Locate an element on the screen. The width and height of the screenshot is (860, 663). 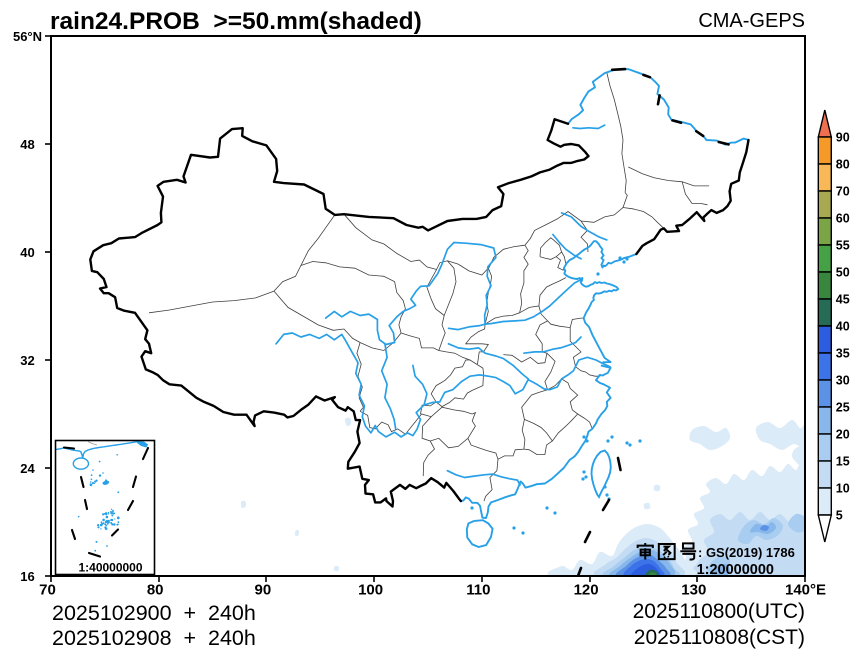
svg-text: 1:20000000 is located at coordinates (735, 570).